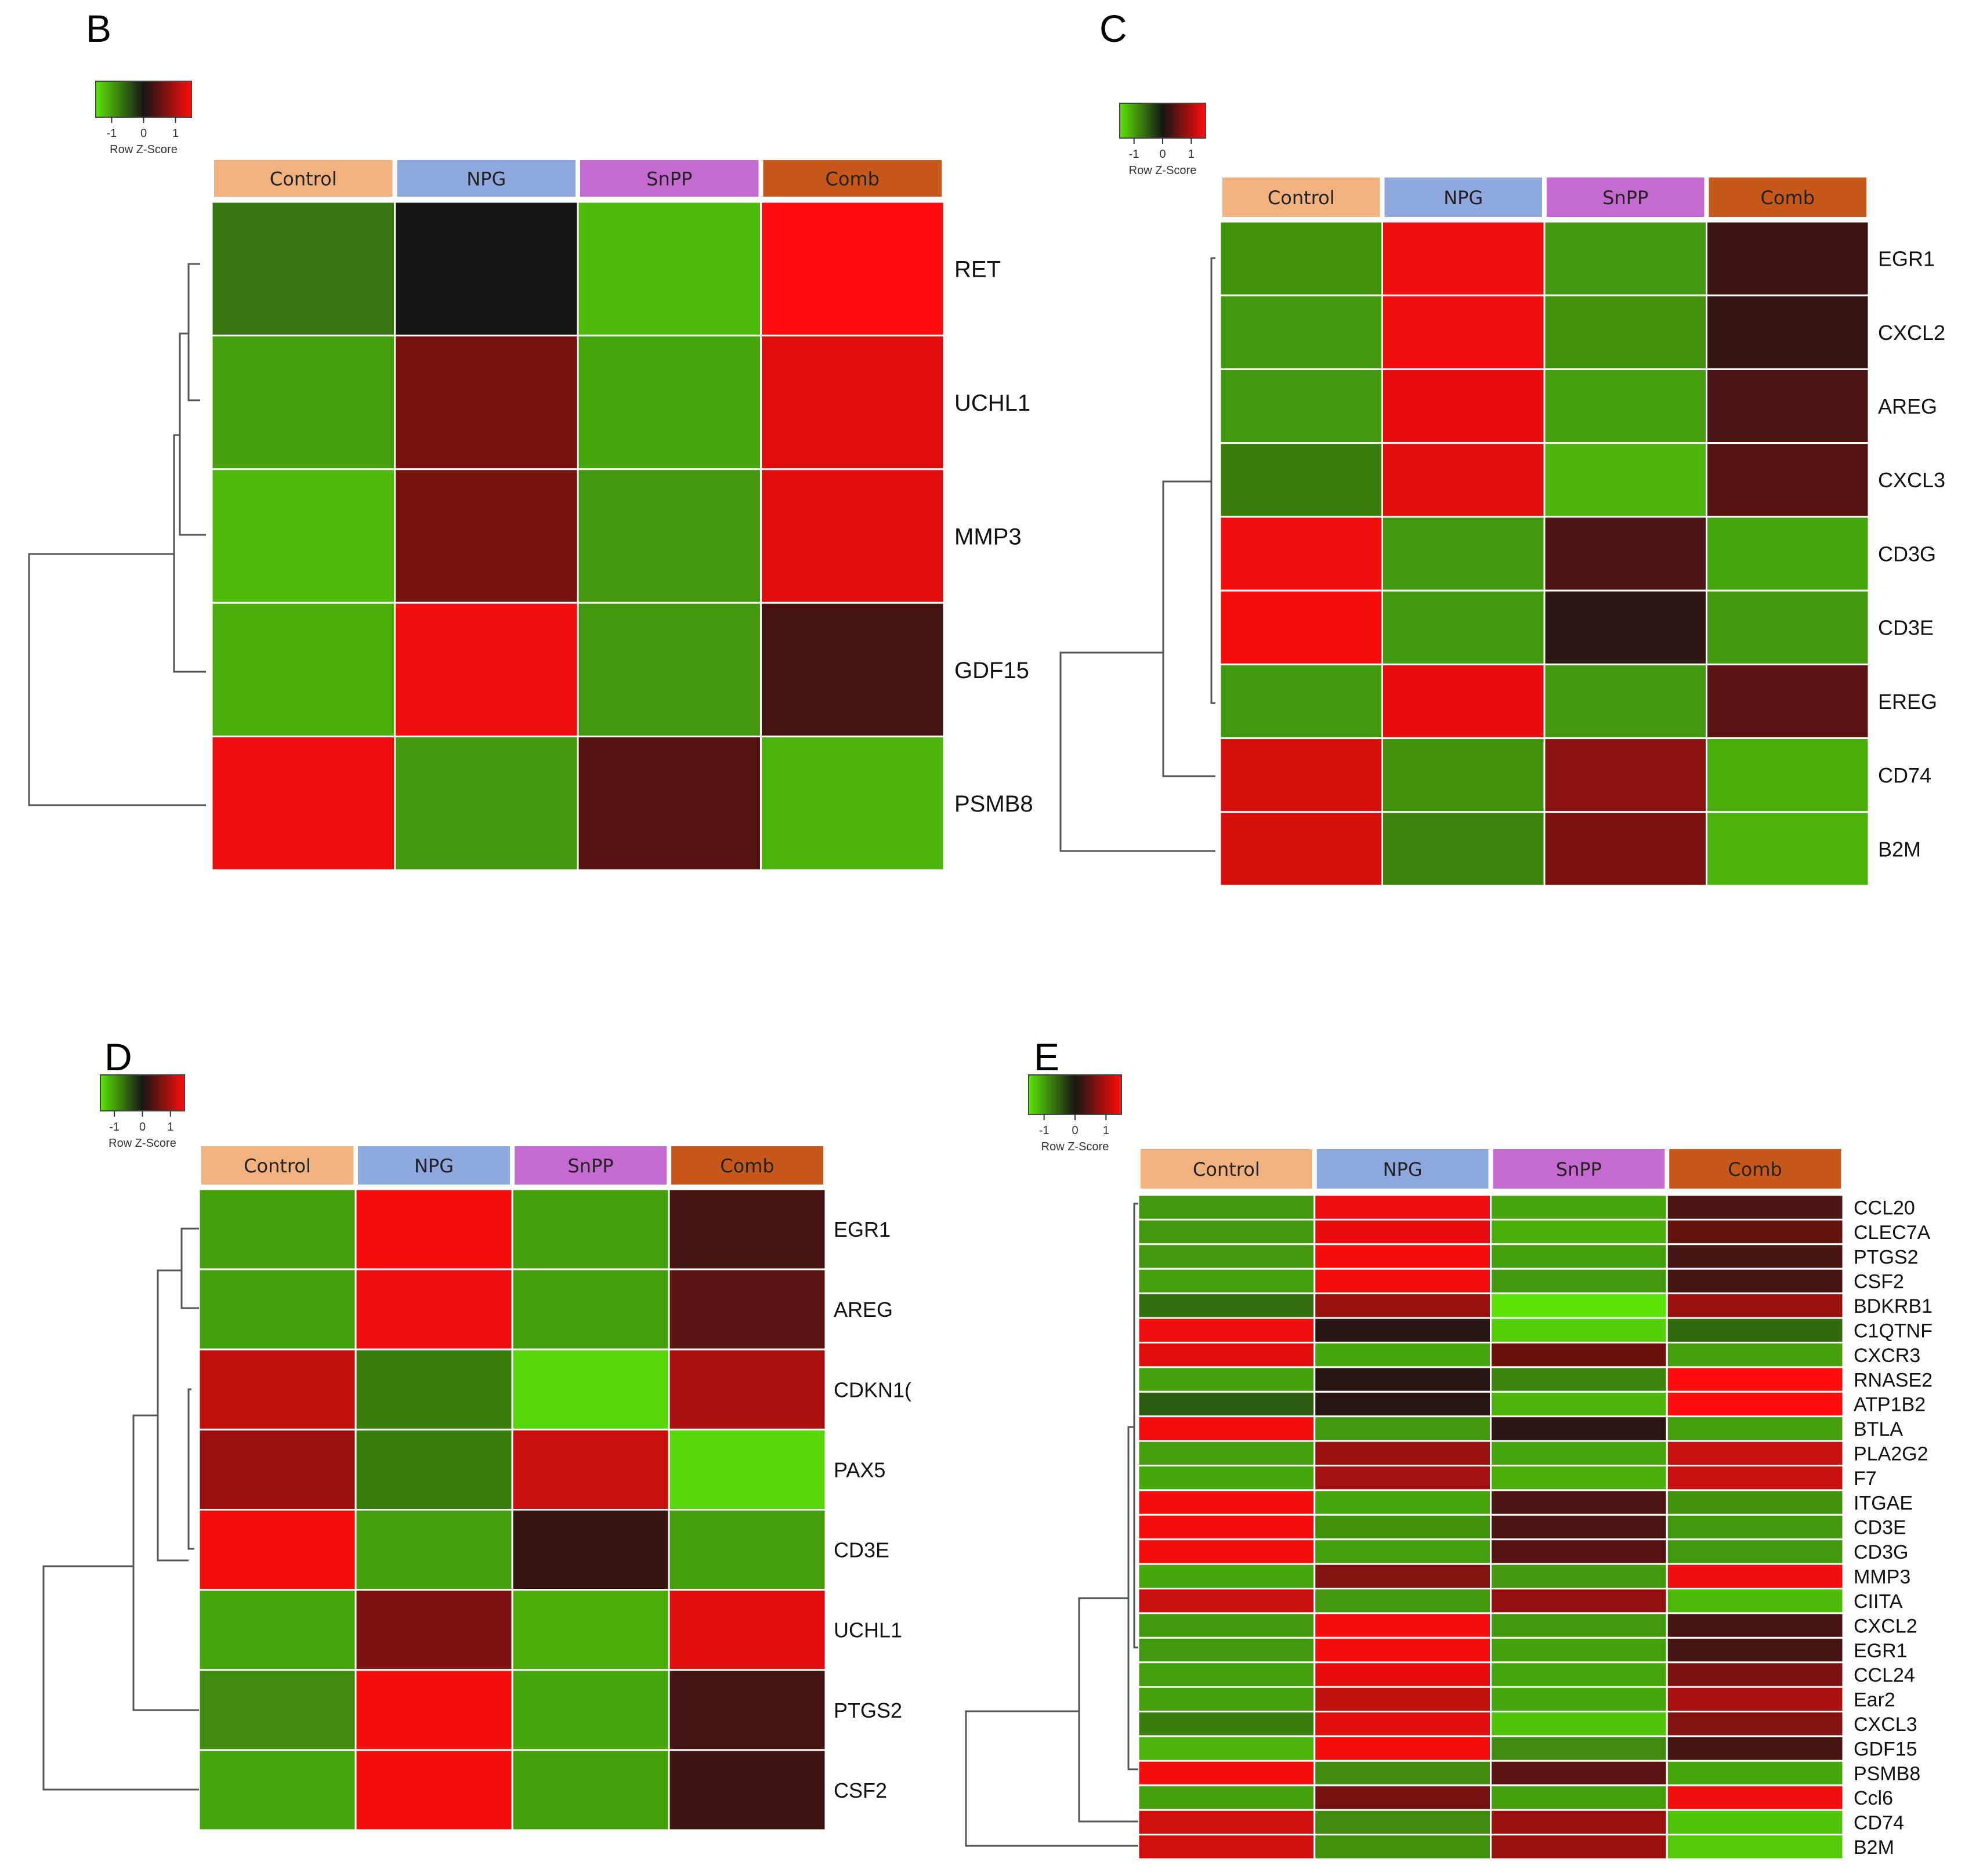 The width and height of the screenshot is (1965, 1876). Describe the element at coordinates (1890, 1405) in the screenshot. I see `row-label: ATP1B2` at that location.